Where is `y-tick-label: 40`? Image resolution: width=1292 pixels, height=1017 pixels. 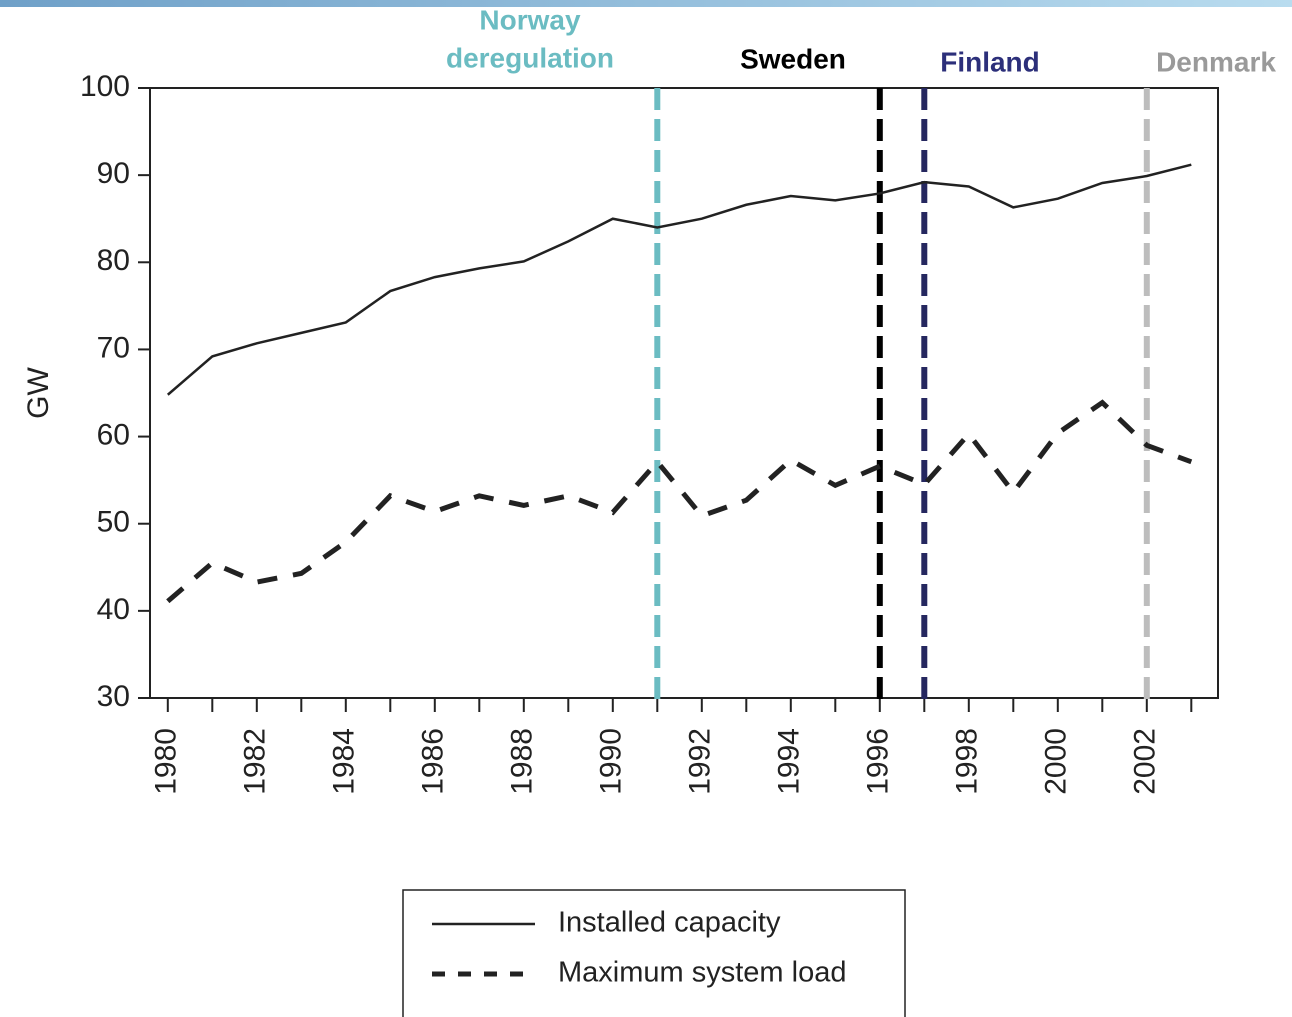 y-tick-label: 40 is located at coordinates (113, 609).